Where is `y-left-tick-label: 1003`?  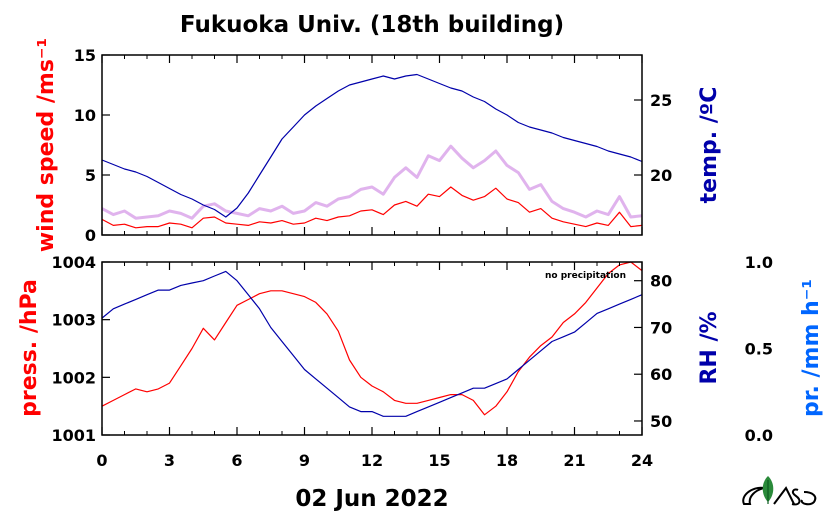
y-left-tick-label: 1003 is located at coordinates (73, 320).